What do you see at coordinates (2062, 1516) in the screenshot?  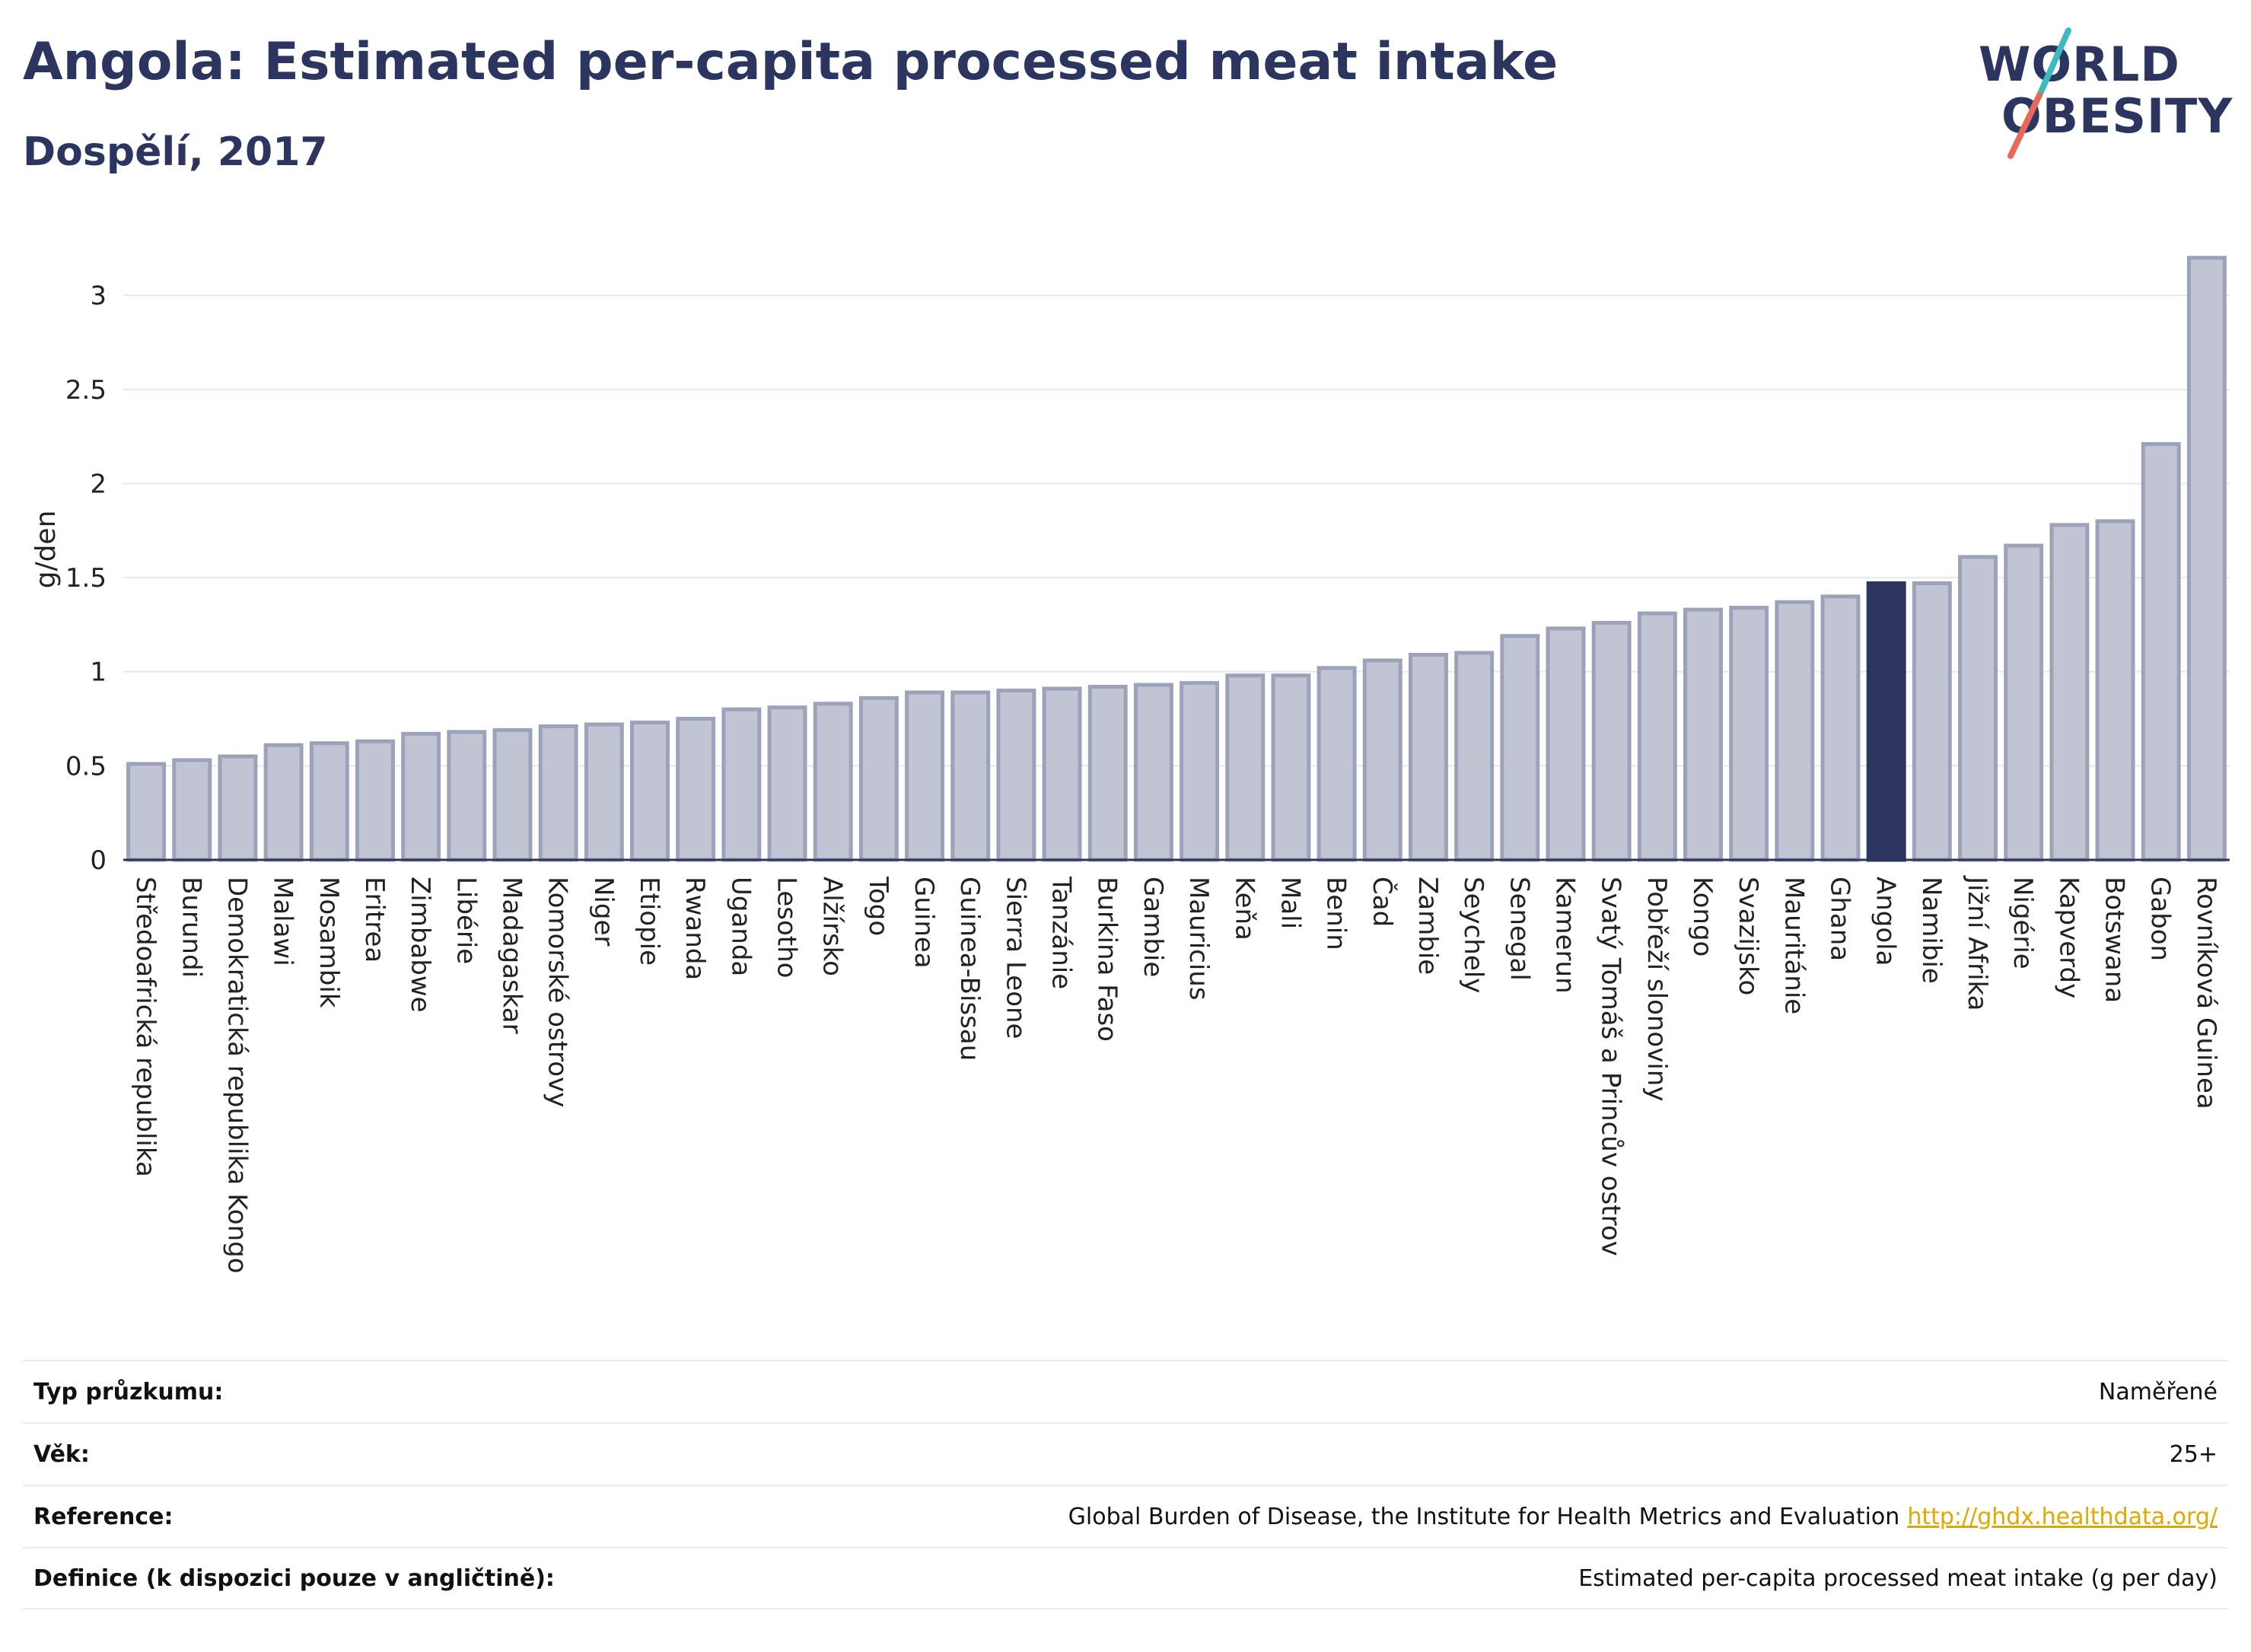 I see `reference-link: http://ghdx.healthdata.org/` at bounding box center [2062, 1516].